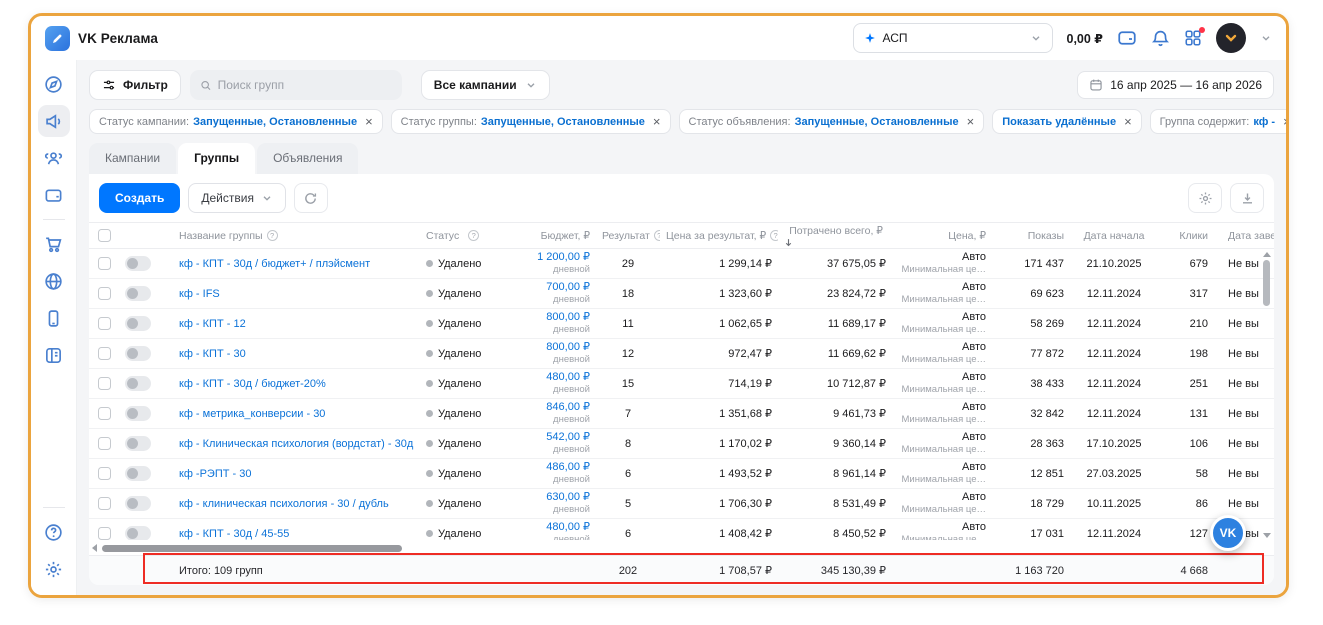 The width and height of the screenshot is (1323, 625). Describe the element at coordinates (628, 235) in the screenshot. I see `column-header-result: Результат?` at that location.